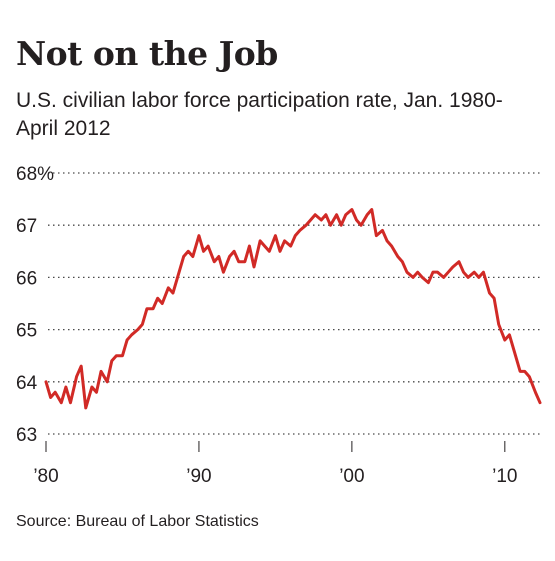  Describe the element at coordinates (137, 521) in the screenshot. I see `source-note: Source: Bureau of Labor Statistics` at that location.